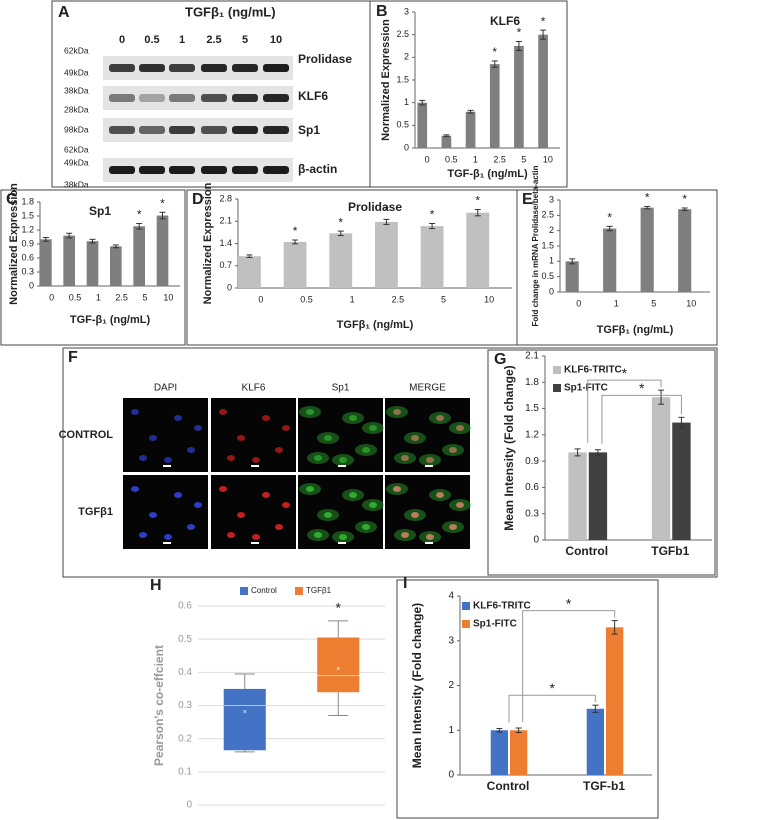 The image size is (777, 820). What do you see at coordinates (352, 299) in the screenshot?
I see `x-tick-label: 1` at bounding box center [352, 299].